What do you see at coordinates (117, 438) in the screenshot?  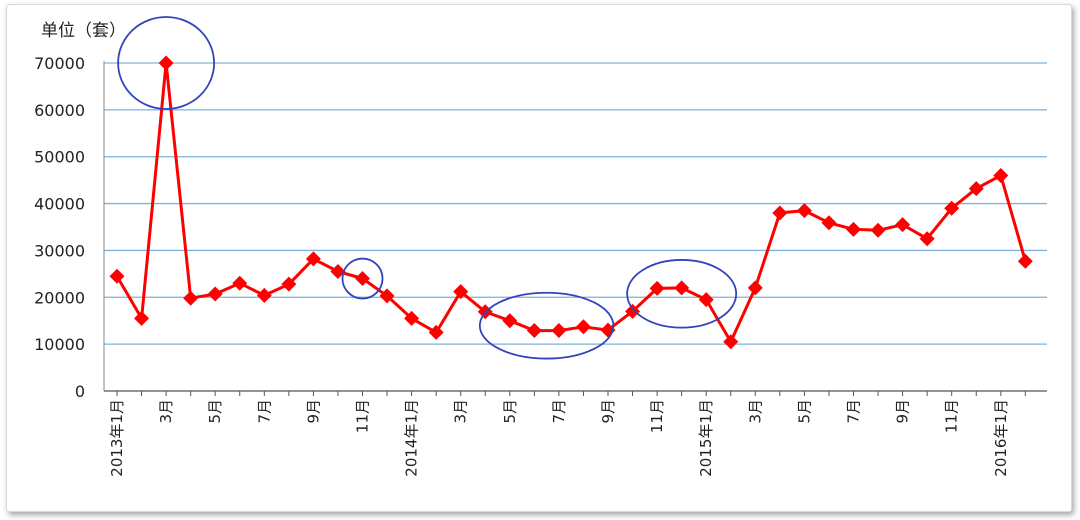 I see `x-tick-label: 2013年1月` at bounding box center [117, 438].